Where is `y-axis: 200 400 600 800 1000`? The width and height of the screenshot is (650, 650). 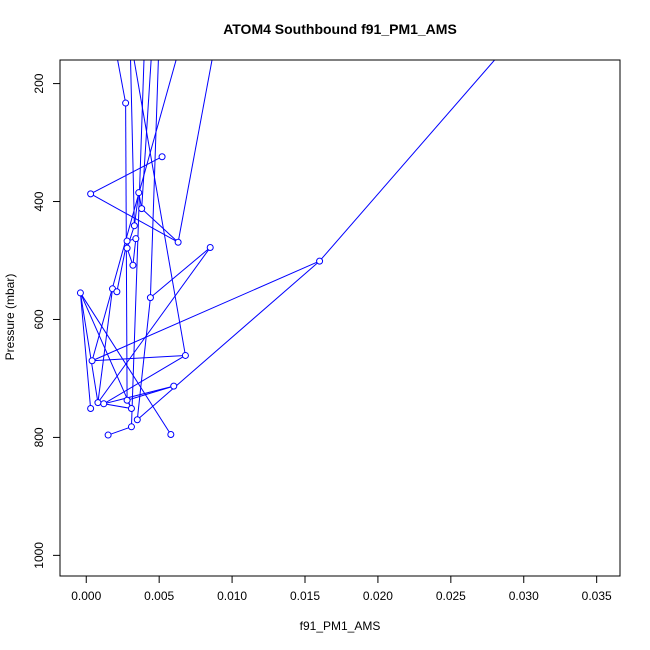 y-axis: 200 400 600 800 1000 is located at coordinates (46, 321).